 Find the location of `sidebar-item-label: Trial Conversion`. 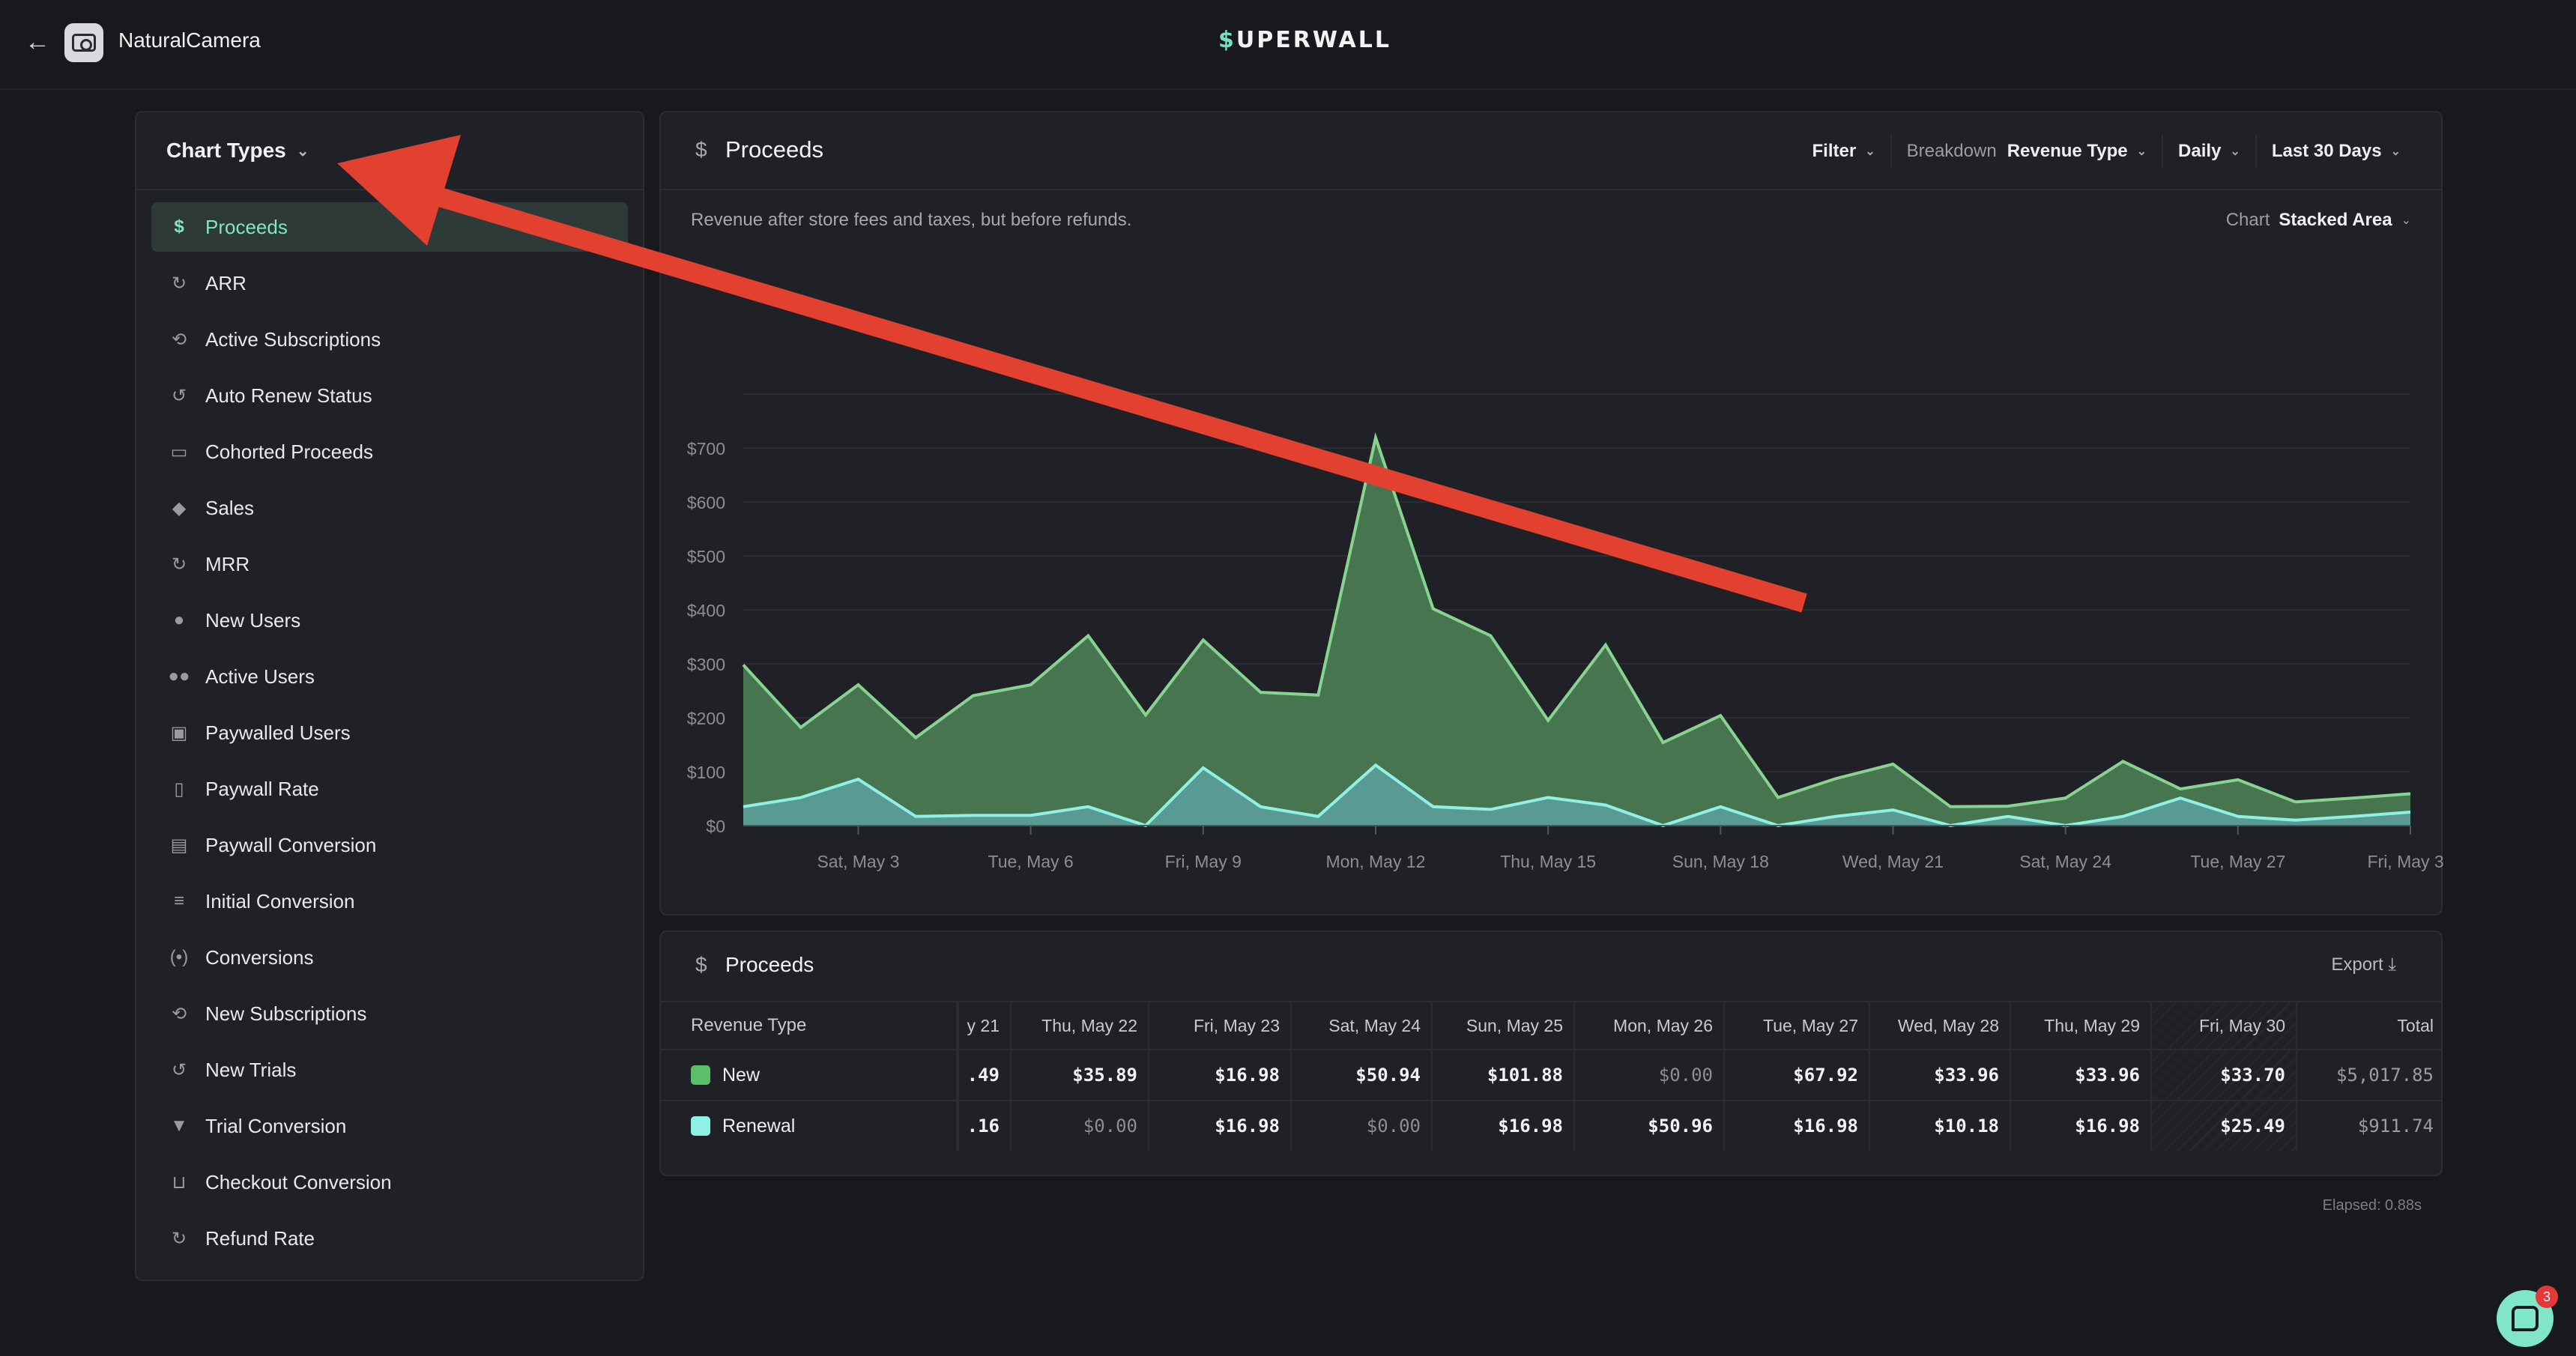

sidebar-item-label: Trial Conversion is located at coordinates (276, 1125).